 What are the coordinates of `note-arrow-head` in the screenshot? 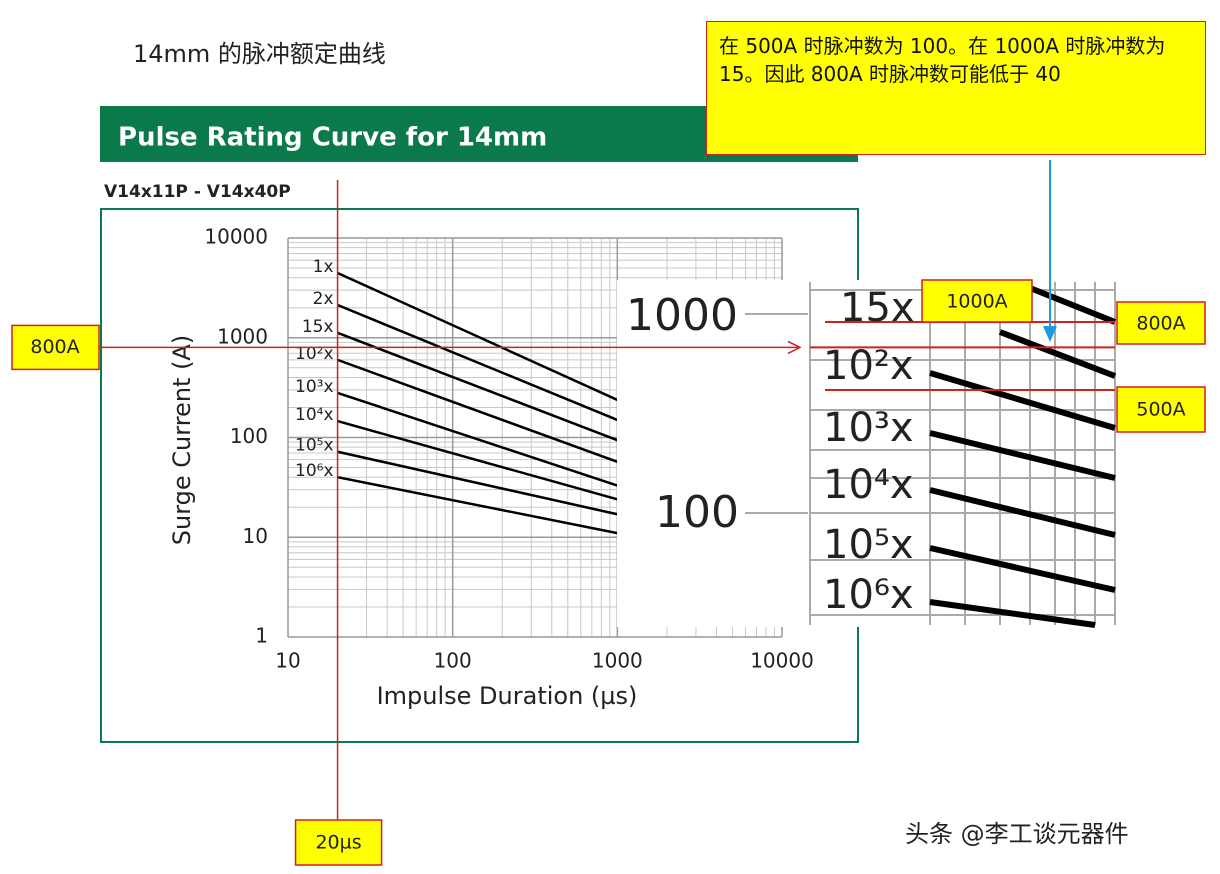 It's located at (1050, 334).